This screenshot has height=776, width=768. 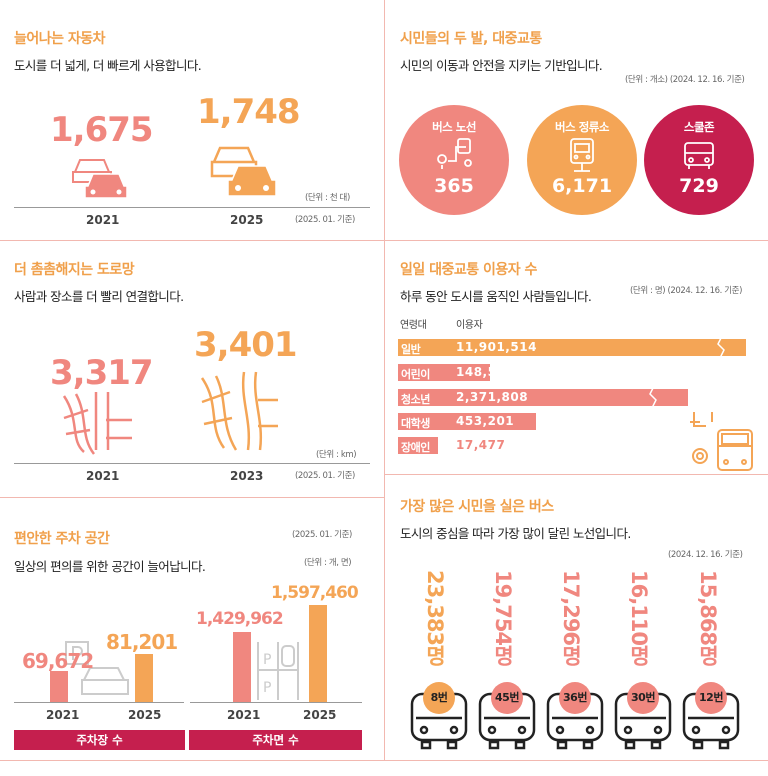 I want to click on parking-lots-label: 주차장 수, so click(x=99, y=740).